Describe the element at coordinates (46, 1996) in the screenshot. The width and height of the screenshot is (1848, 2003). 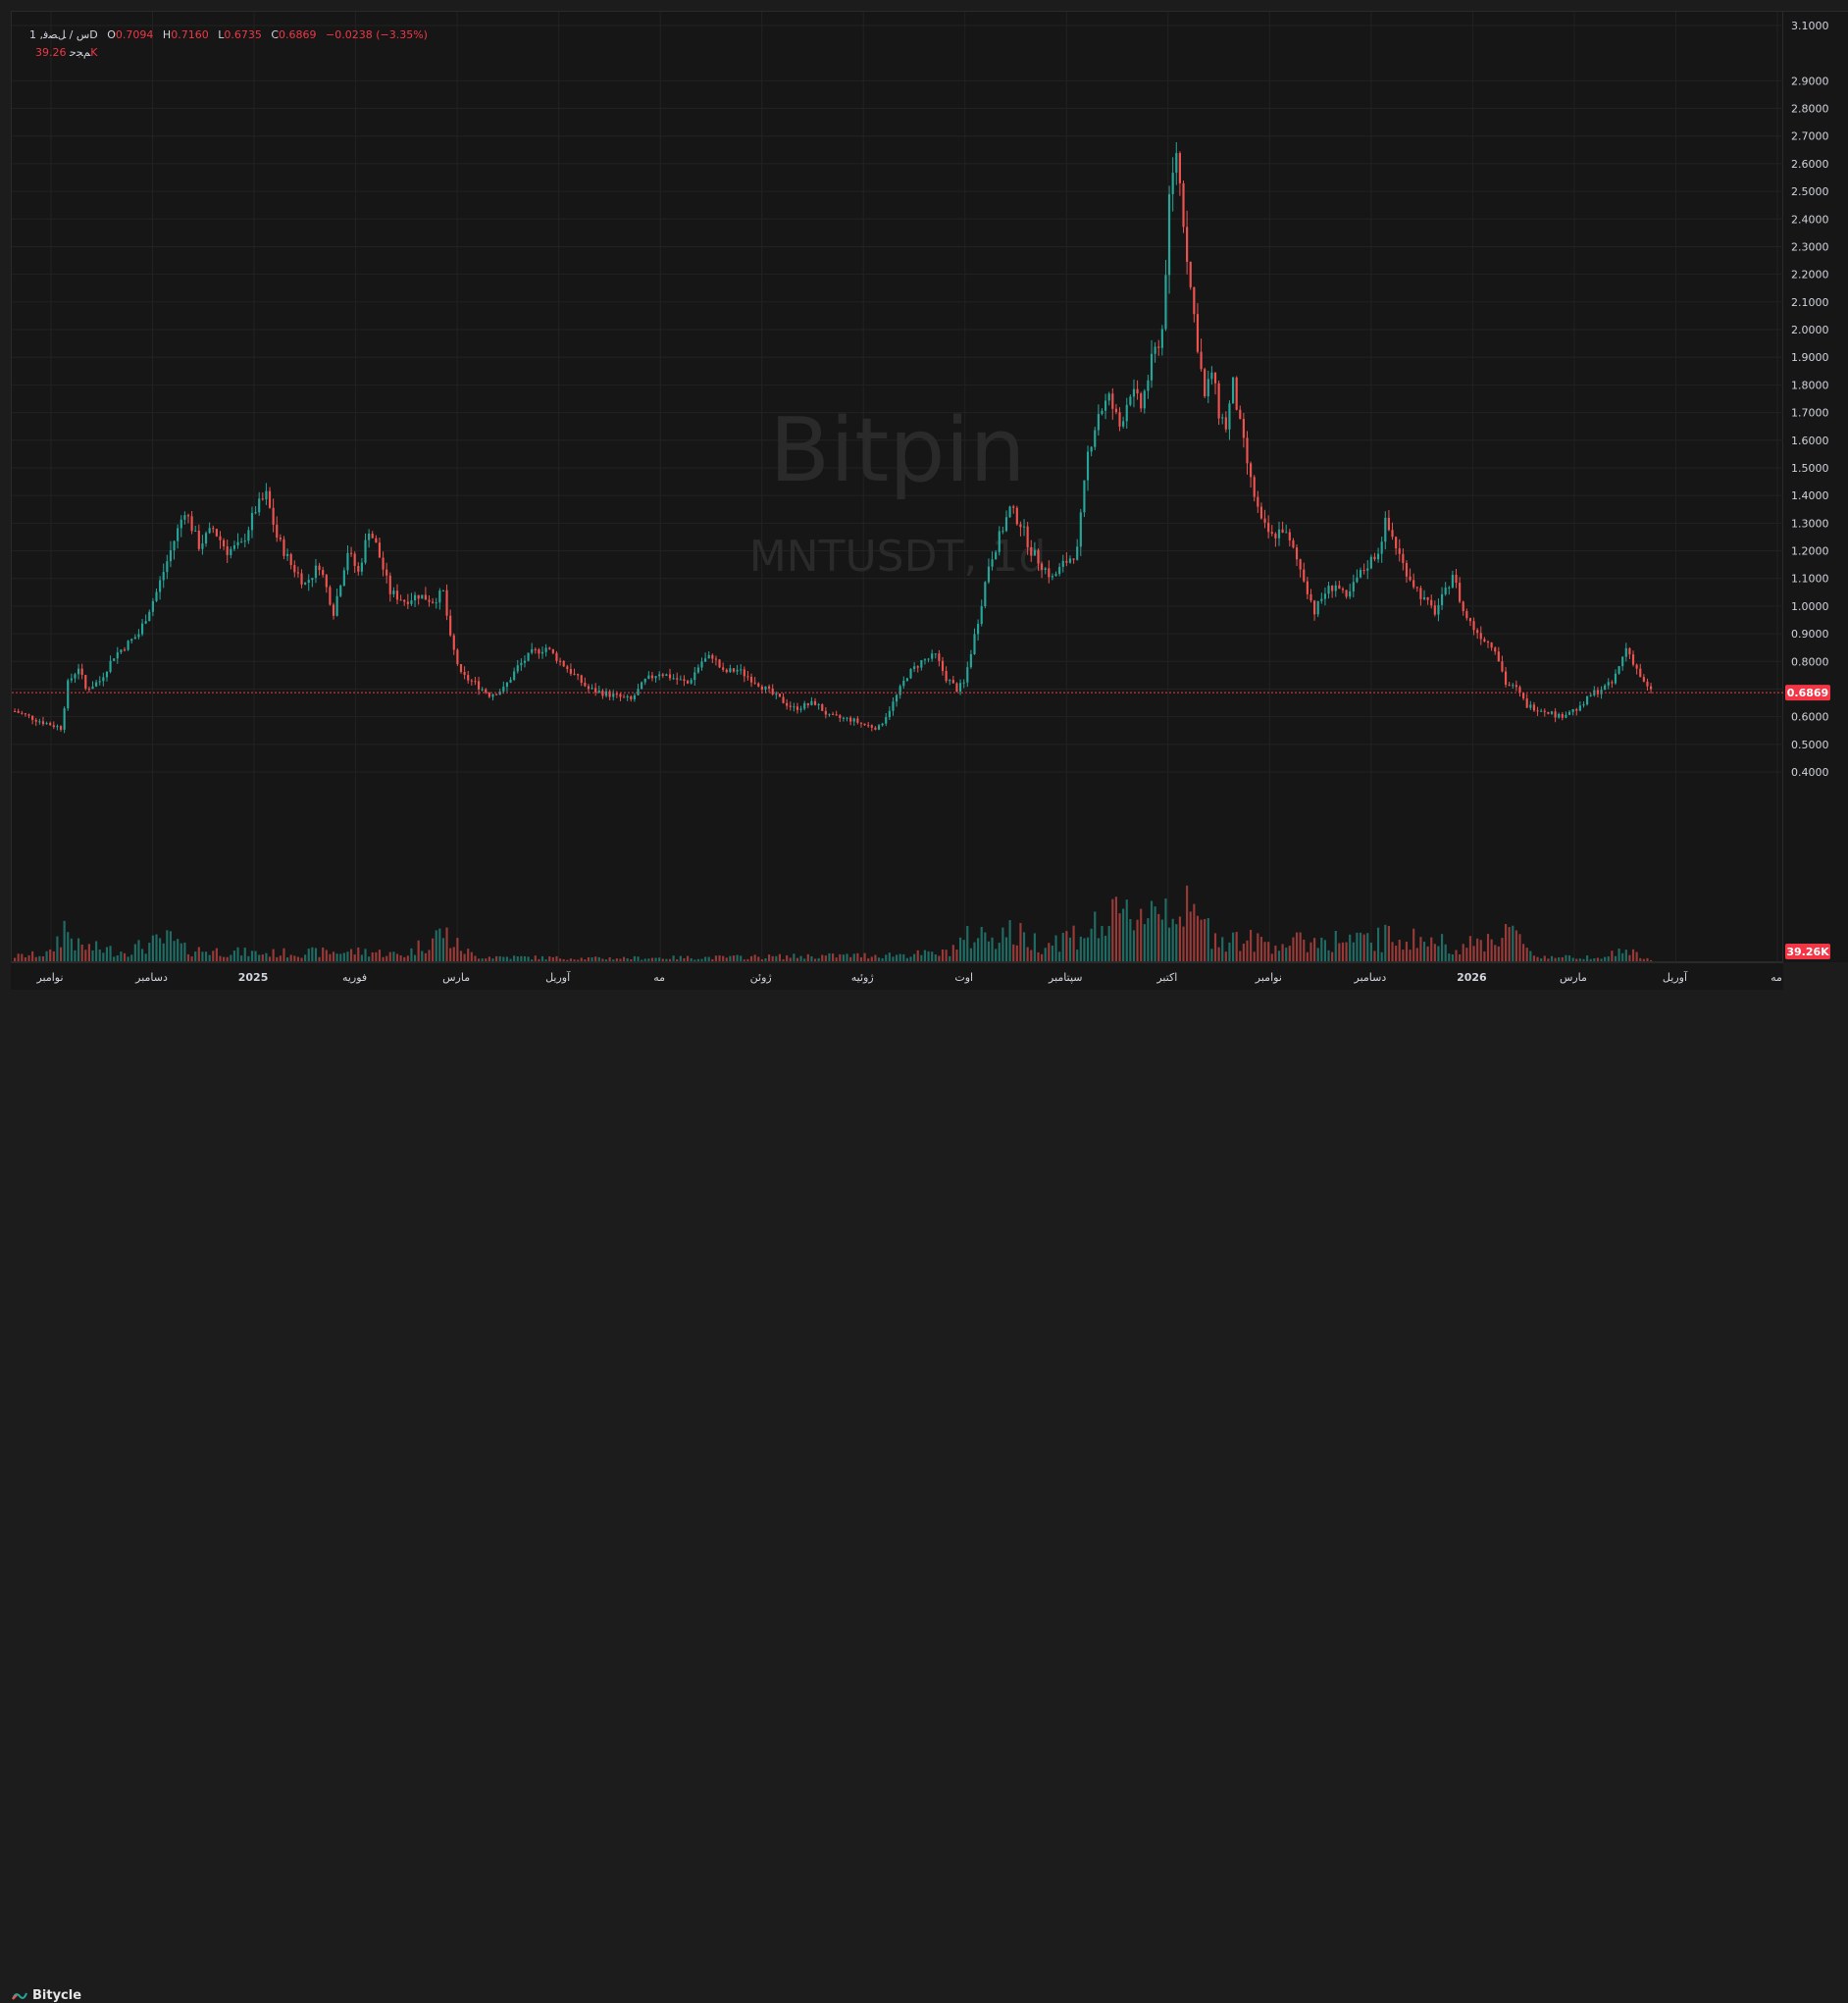
I see `footer-brand: Bitycle` at that location.